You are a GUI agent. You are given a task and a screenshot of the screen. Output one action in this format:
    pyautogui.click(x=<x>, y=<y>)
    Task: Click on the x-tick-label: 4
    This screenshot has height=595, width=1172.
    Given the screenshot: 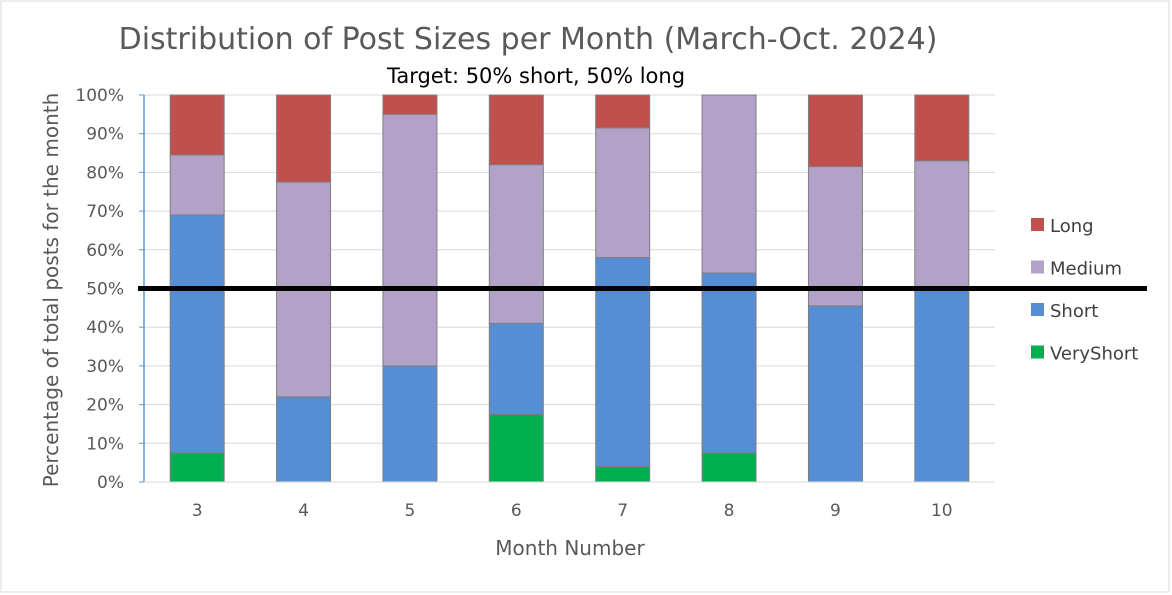 What is the action you would take?
    pyautogui.click(x=303, y=511)
    